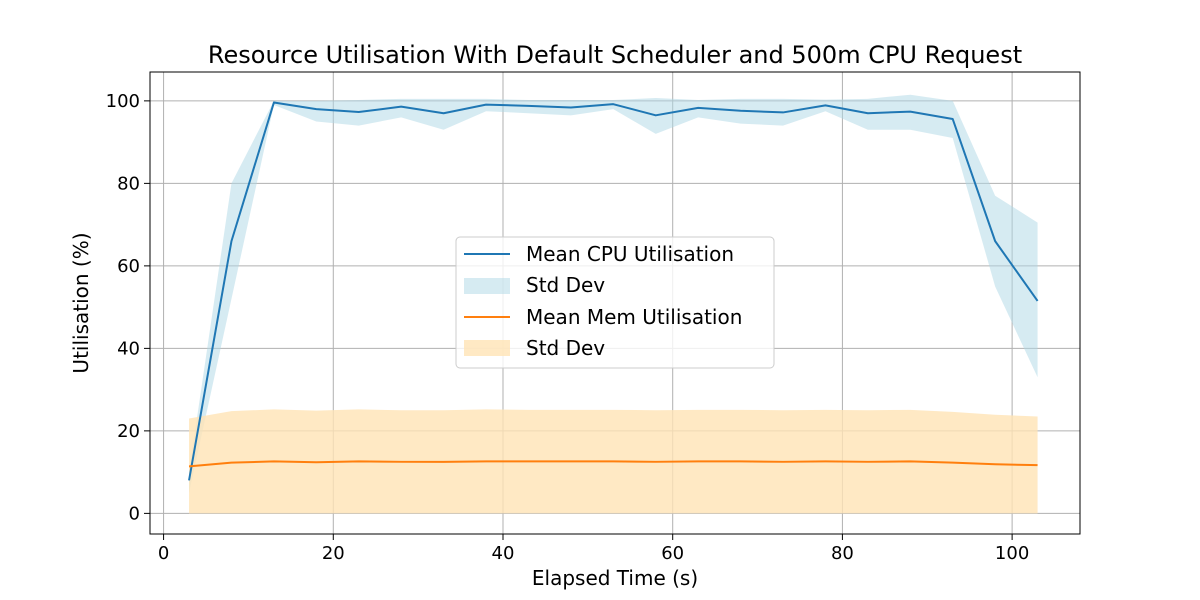 The image size is (1200, 600). What do you see at coordinates (565, 285) in the screenshot?
I see `legend-label-cpu-std: Std Dev` at bounding box center [565, 285].